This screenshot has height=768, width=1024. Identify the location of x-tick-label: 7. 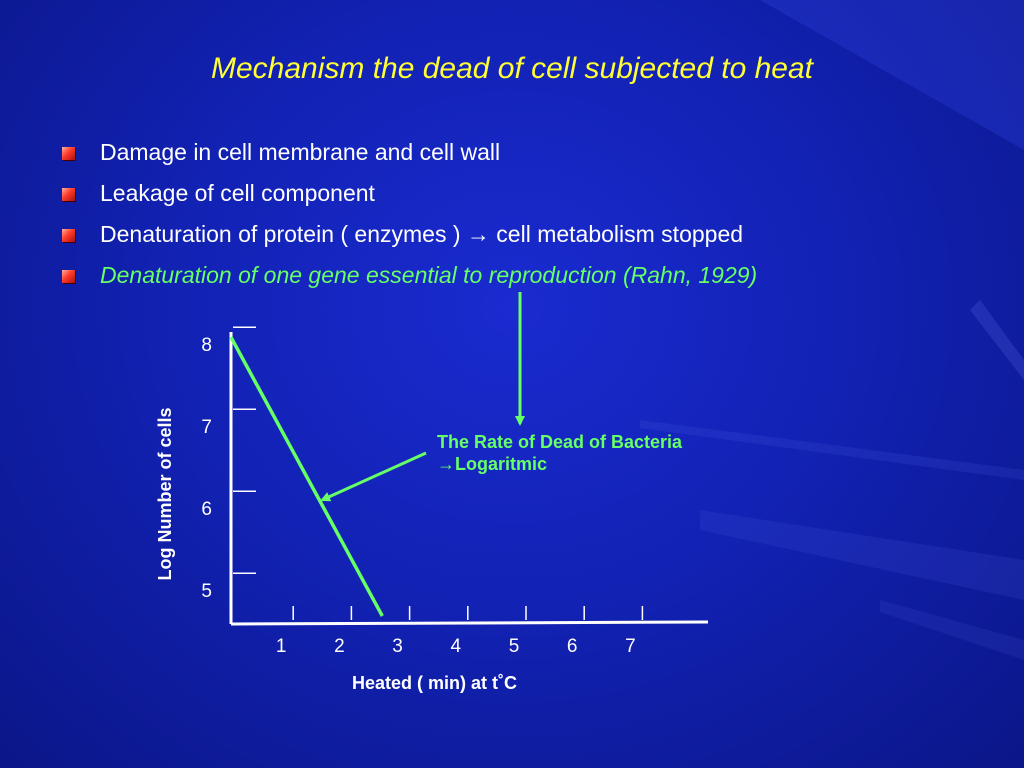
(630, 646).